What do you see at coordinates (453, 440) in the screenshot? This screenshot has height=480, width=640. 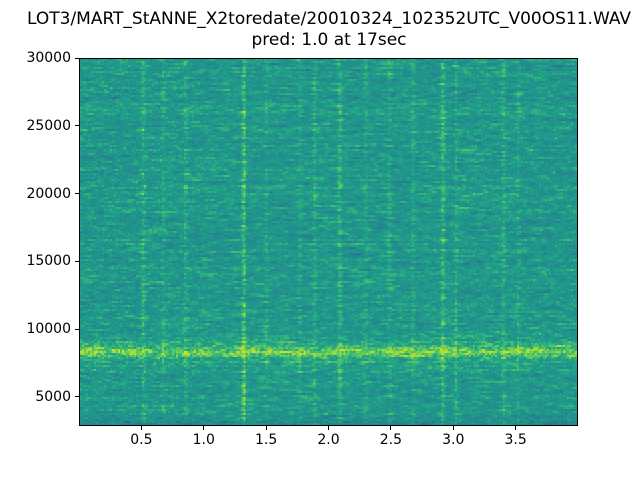 I see `x-tick-label: 3.0` at bounding box center [453, 440].